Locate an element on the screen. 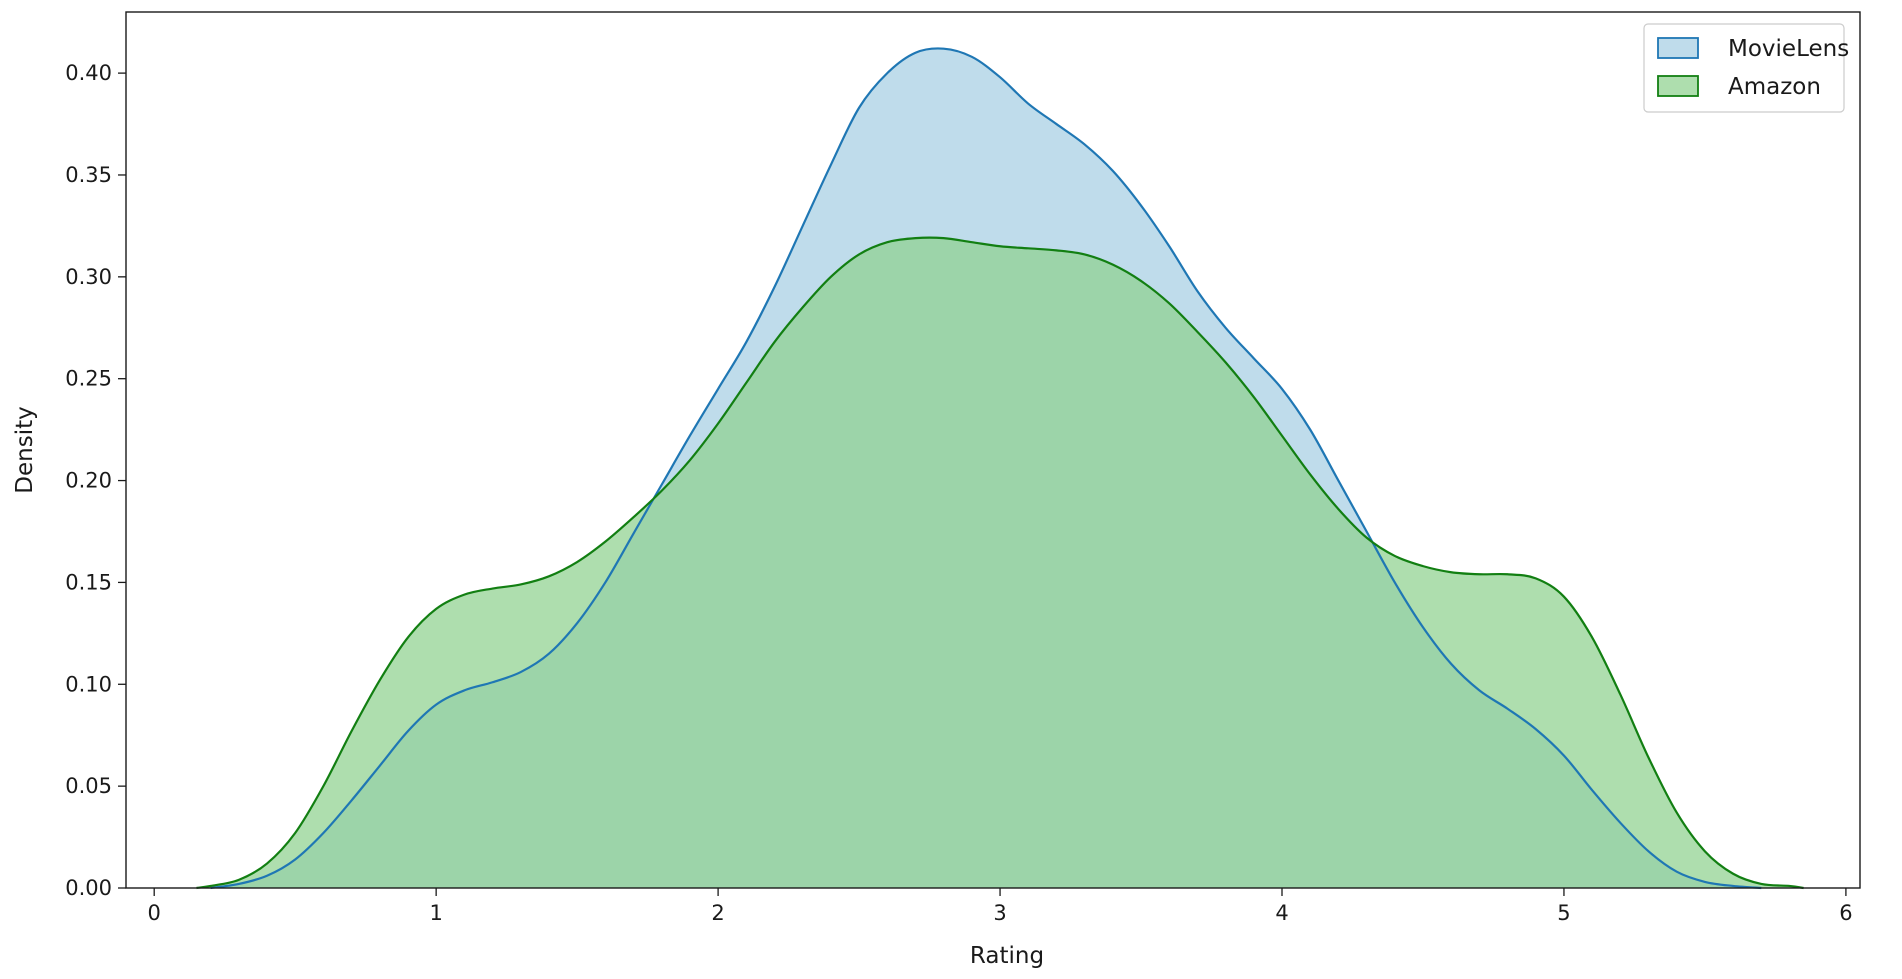 This screenshot has width=1902, height=979. x-axis: 0 1 2 3 4 5 6 is located at coordinates (1000, 906).